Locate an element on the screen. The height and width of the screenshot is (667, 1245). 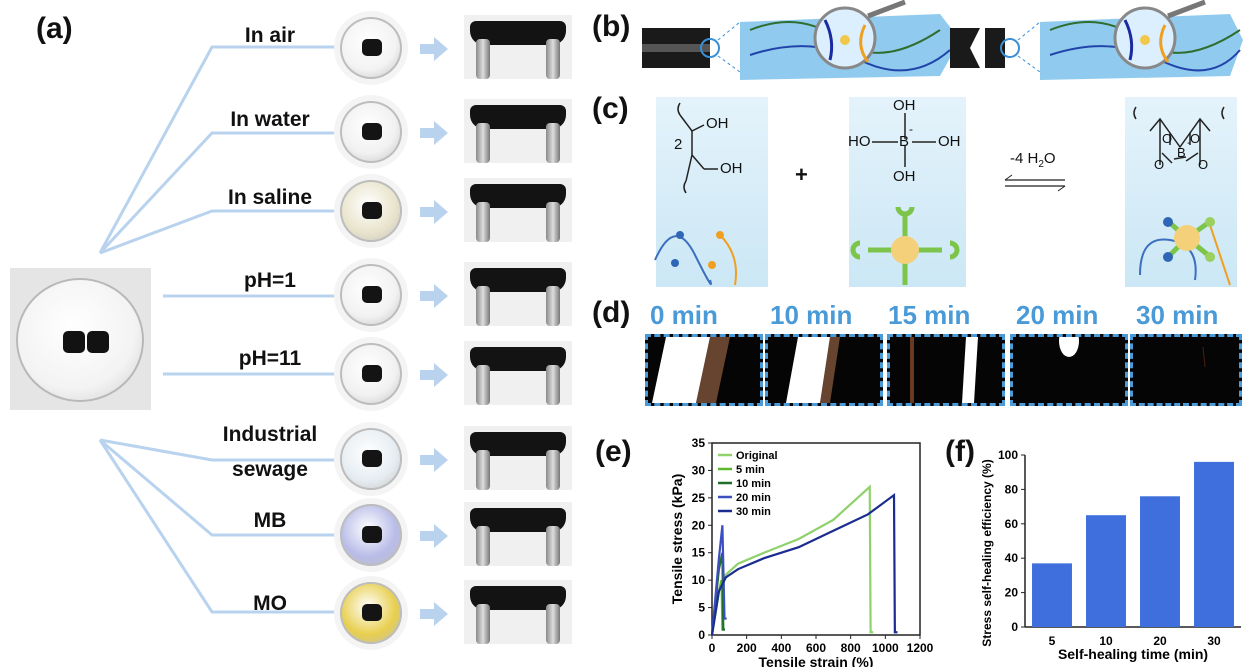
condition-label-mb: MB is located at coordinates (270, 520).